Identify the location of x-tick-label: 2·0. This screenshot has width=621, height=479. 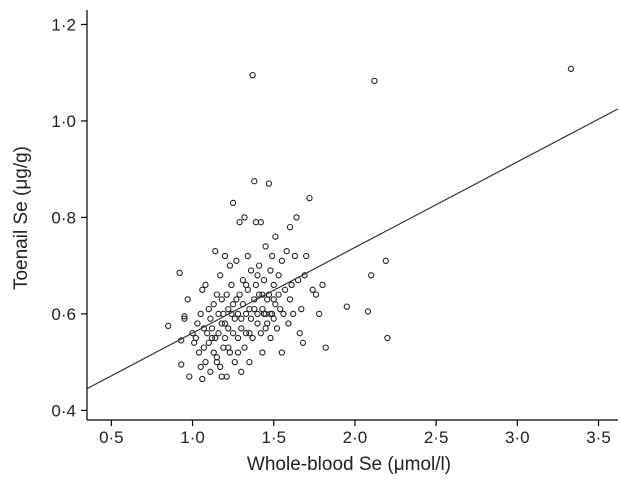
(355, 437).